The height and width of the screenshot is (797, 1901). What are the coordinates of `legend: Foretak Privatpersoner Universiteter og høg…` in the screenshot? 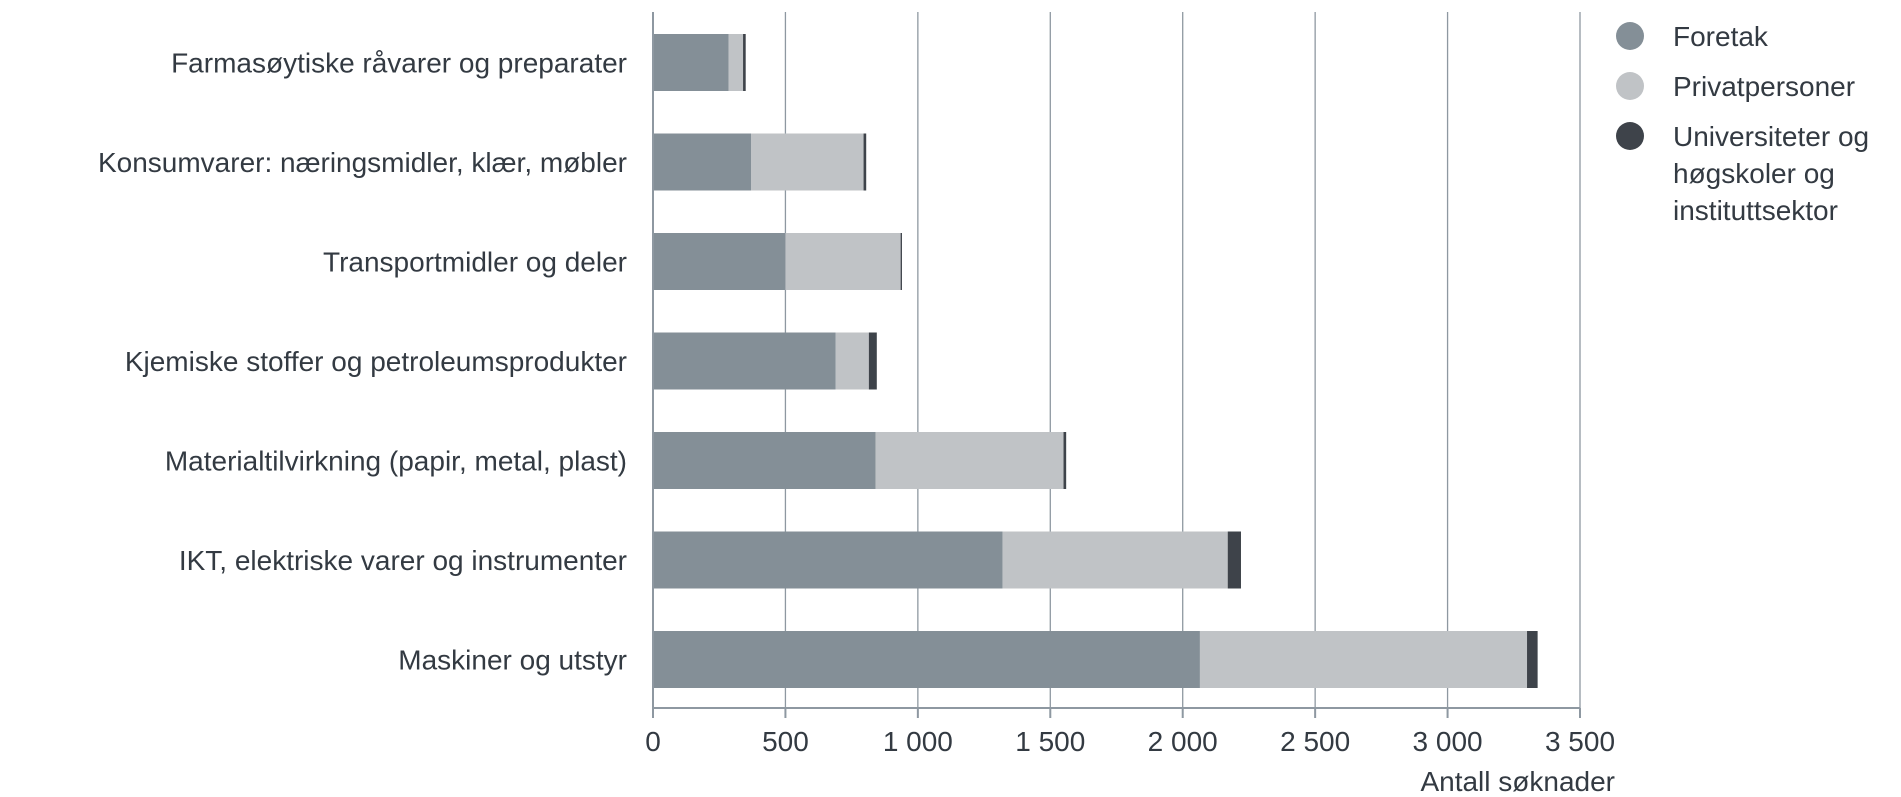 It's located at (1742, 123).